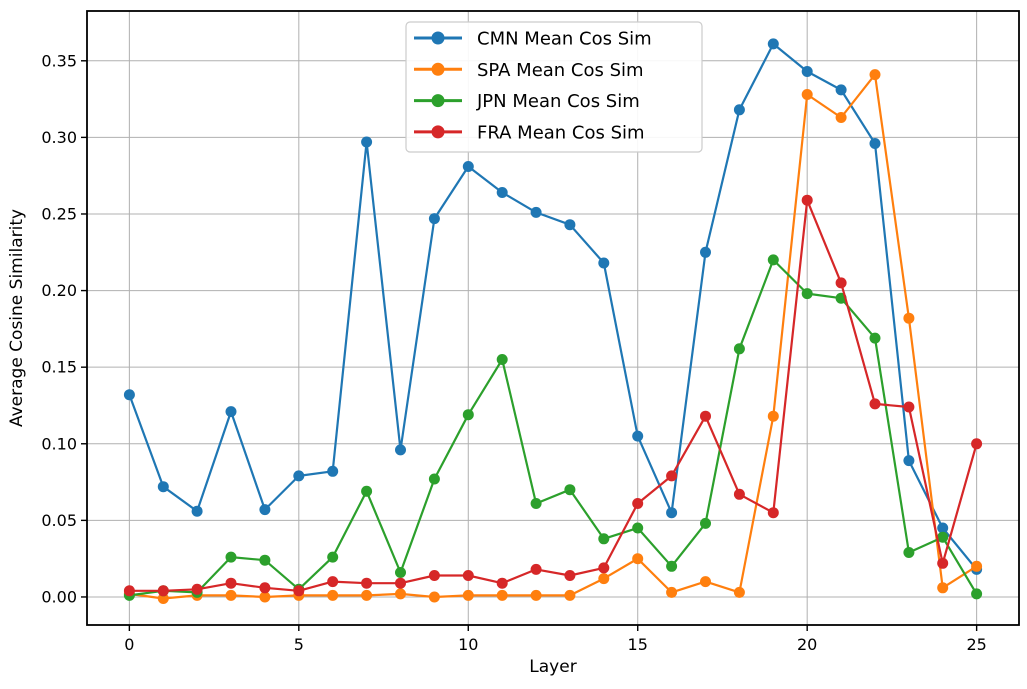  Describe the element at coordinates (468, 644) in the screenshot. I see `x-tick-label: 10` at that location.